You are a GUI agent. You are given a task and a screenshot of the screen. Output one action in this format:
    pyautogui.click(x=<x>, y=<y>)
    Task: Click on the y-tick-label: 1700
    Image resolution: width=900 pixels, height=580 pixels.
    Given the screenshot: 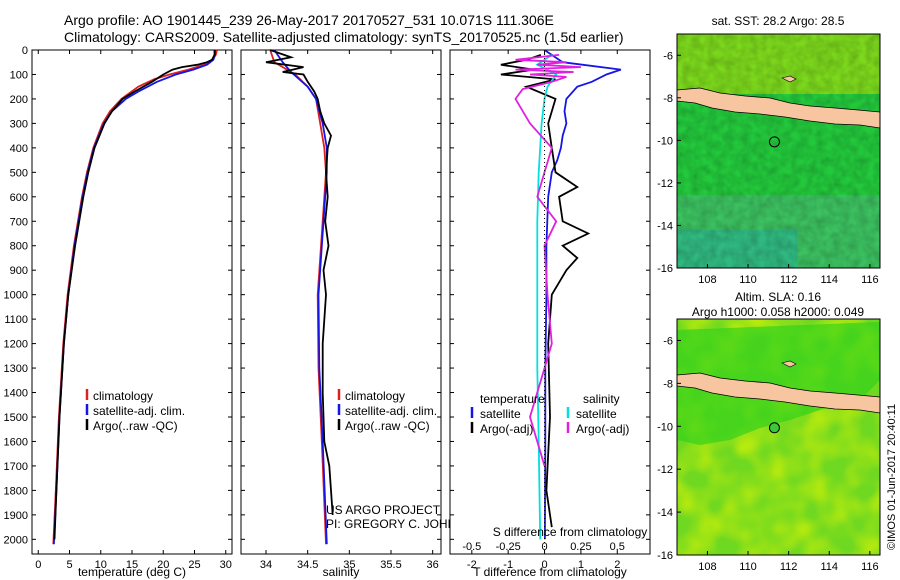 What is the action you would take?
    pyautogui.click(x=16, y=467)
    